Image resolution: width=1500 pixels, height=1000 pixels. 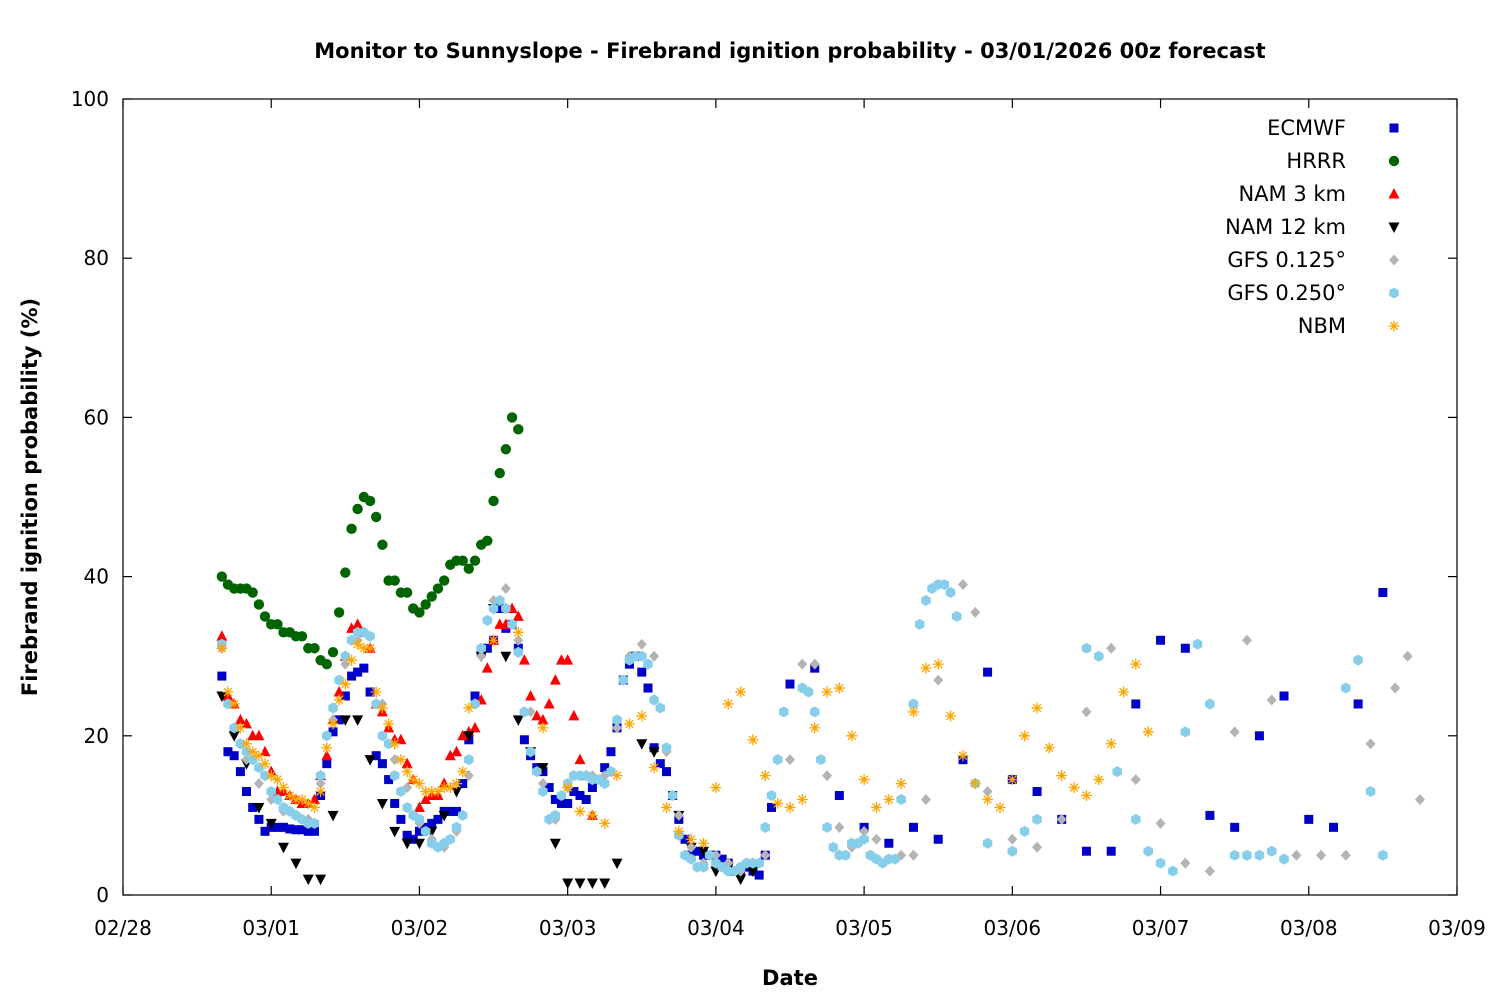 I want to click on legend-label: NAM 3 km, so click(x=1292, y=194).